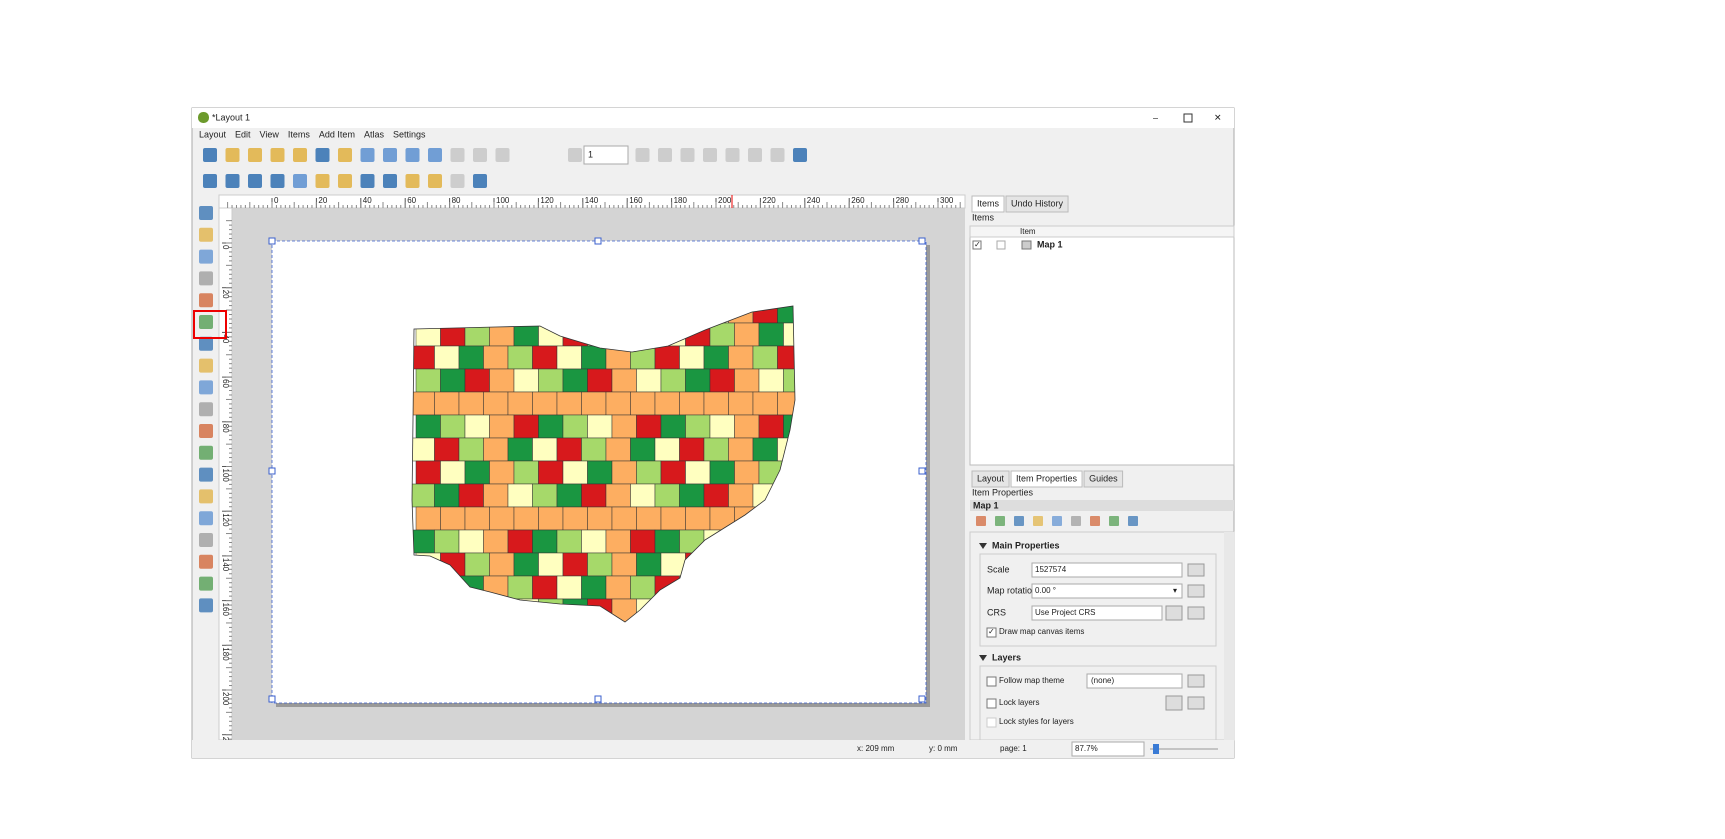 This screenshot has height=839, width=1725. Describe the element at coordinates (270, 134) in the screenshot. I see `menu-item: View` at that location.